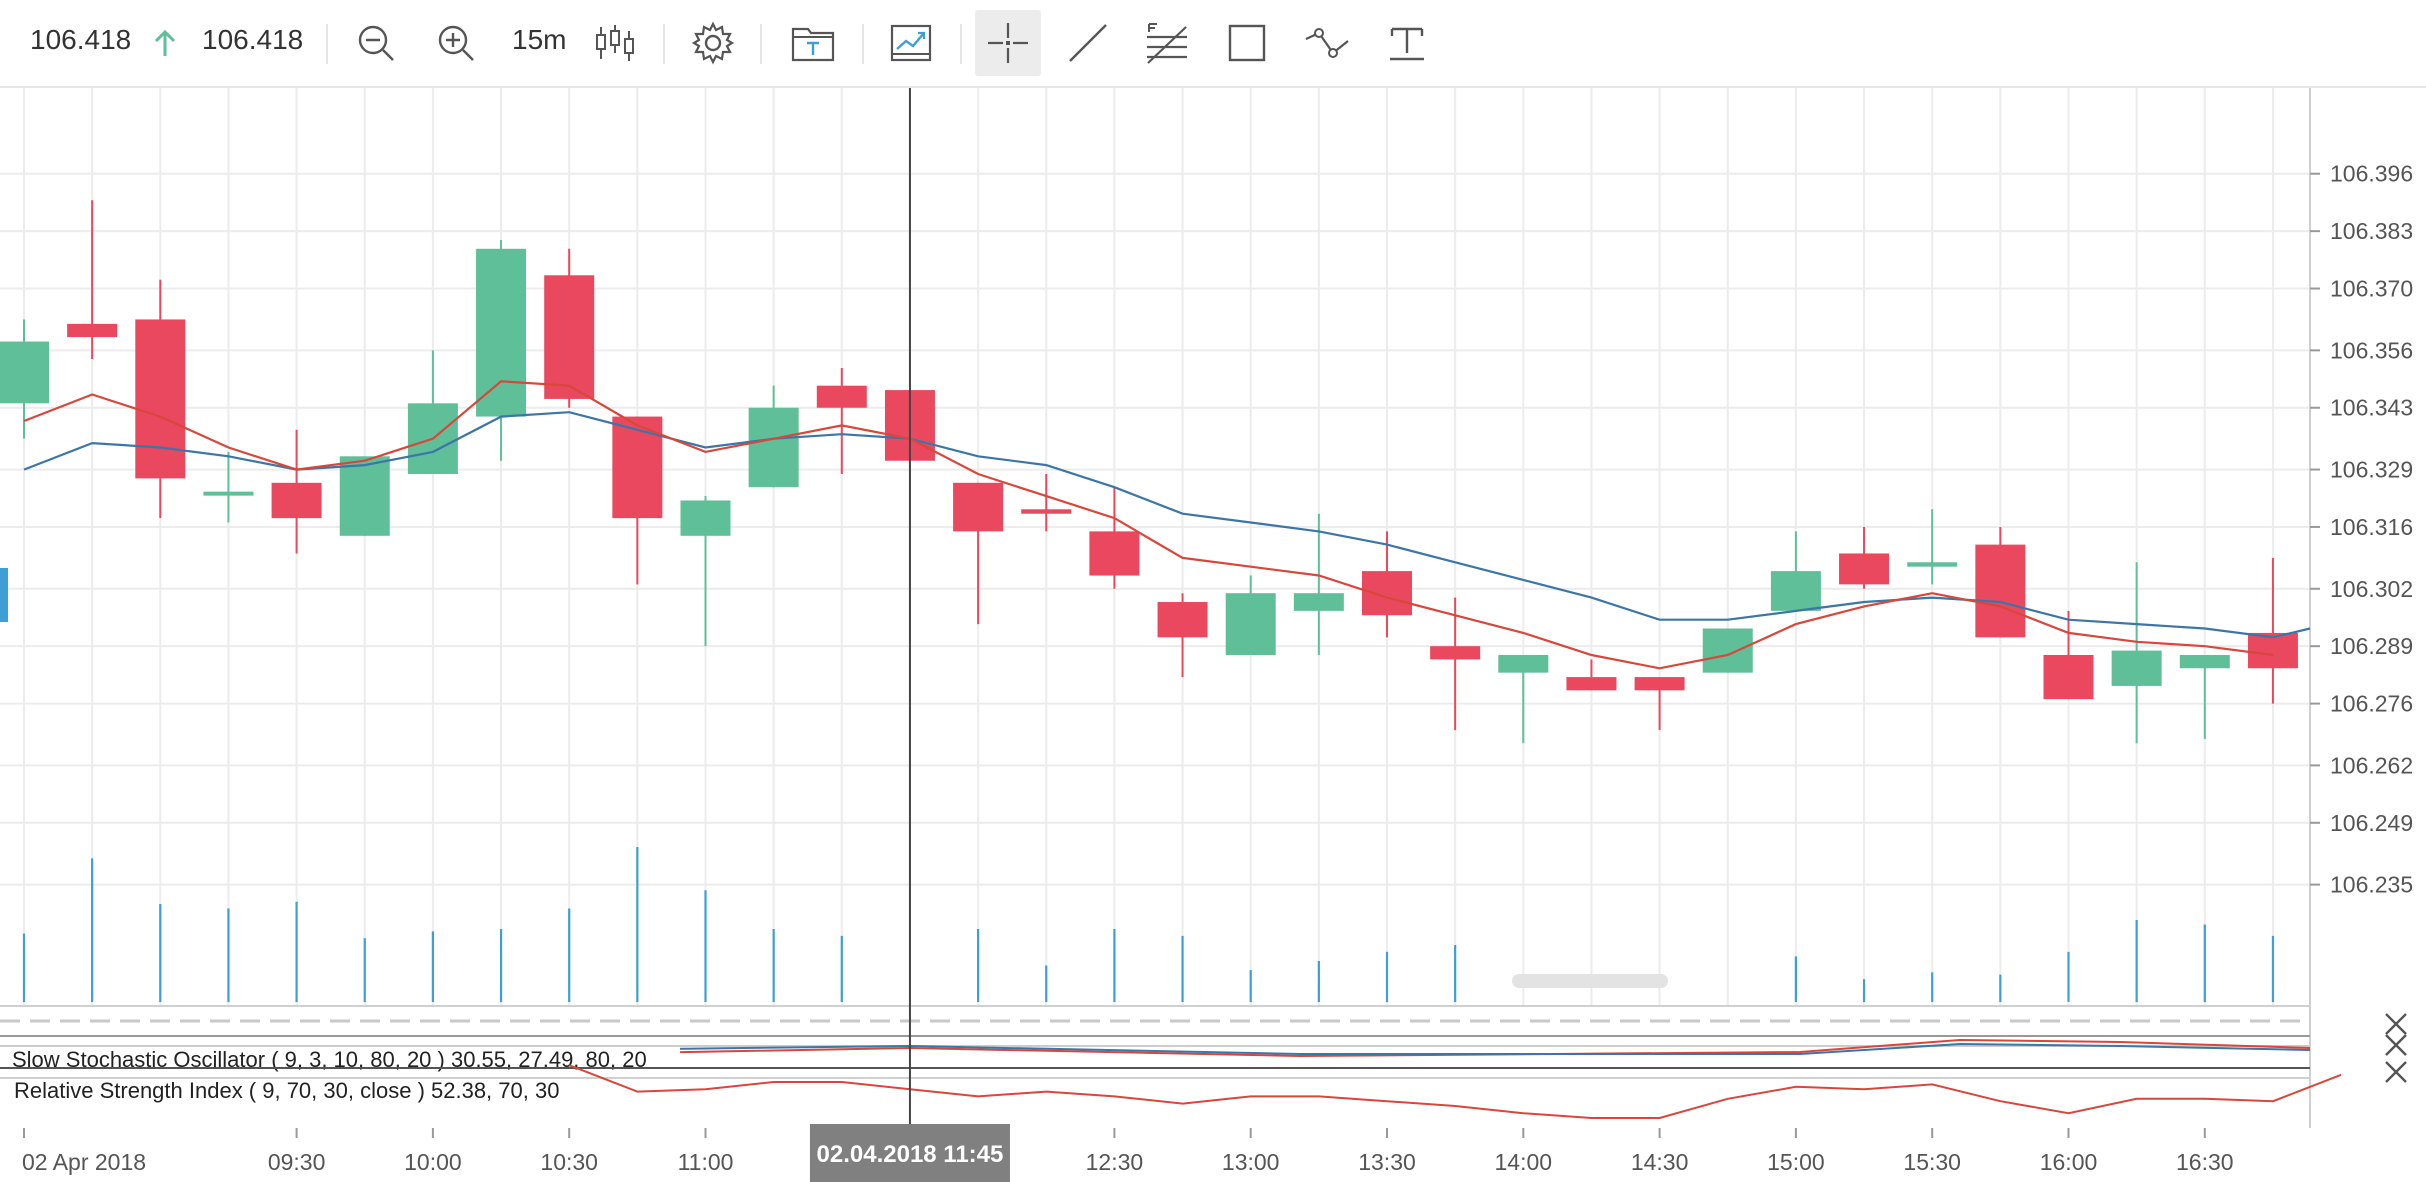 Image resolution: width=2426 pixels, height=1182 pixels. I want to click on time-tick-label: 15:00, so click(1796, 1162).